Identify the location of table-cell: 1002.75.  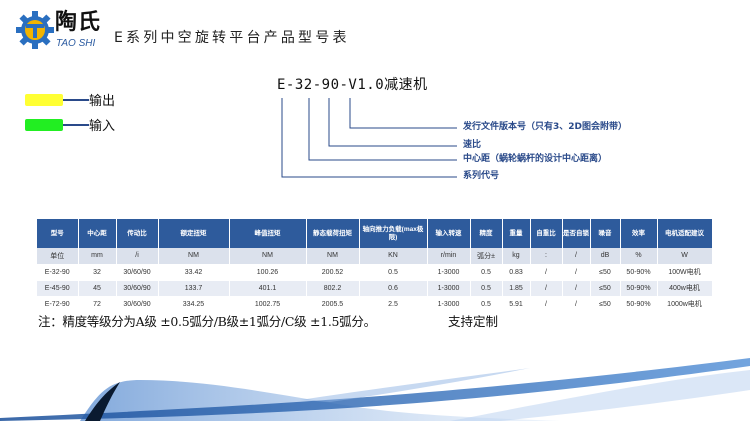
(268, 304).